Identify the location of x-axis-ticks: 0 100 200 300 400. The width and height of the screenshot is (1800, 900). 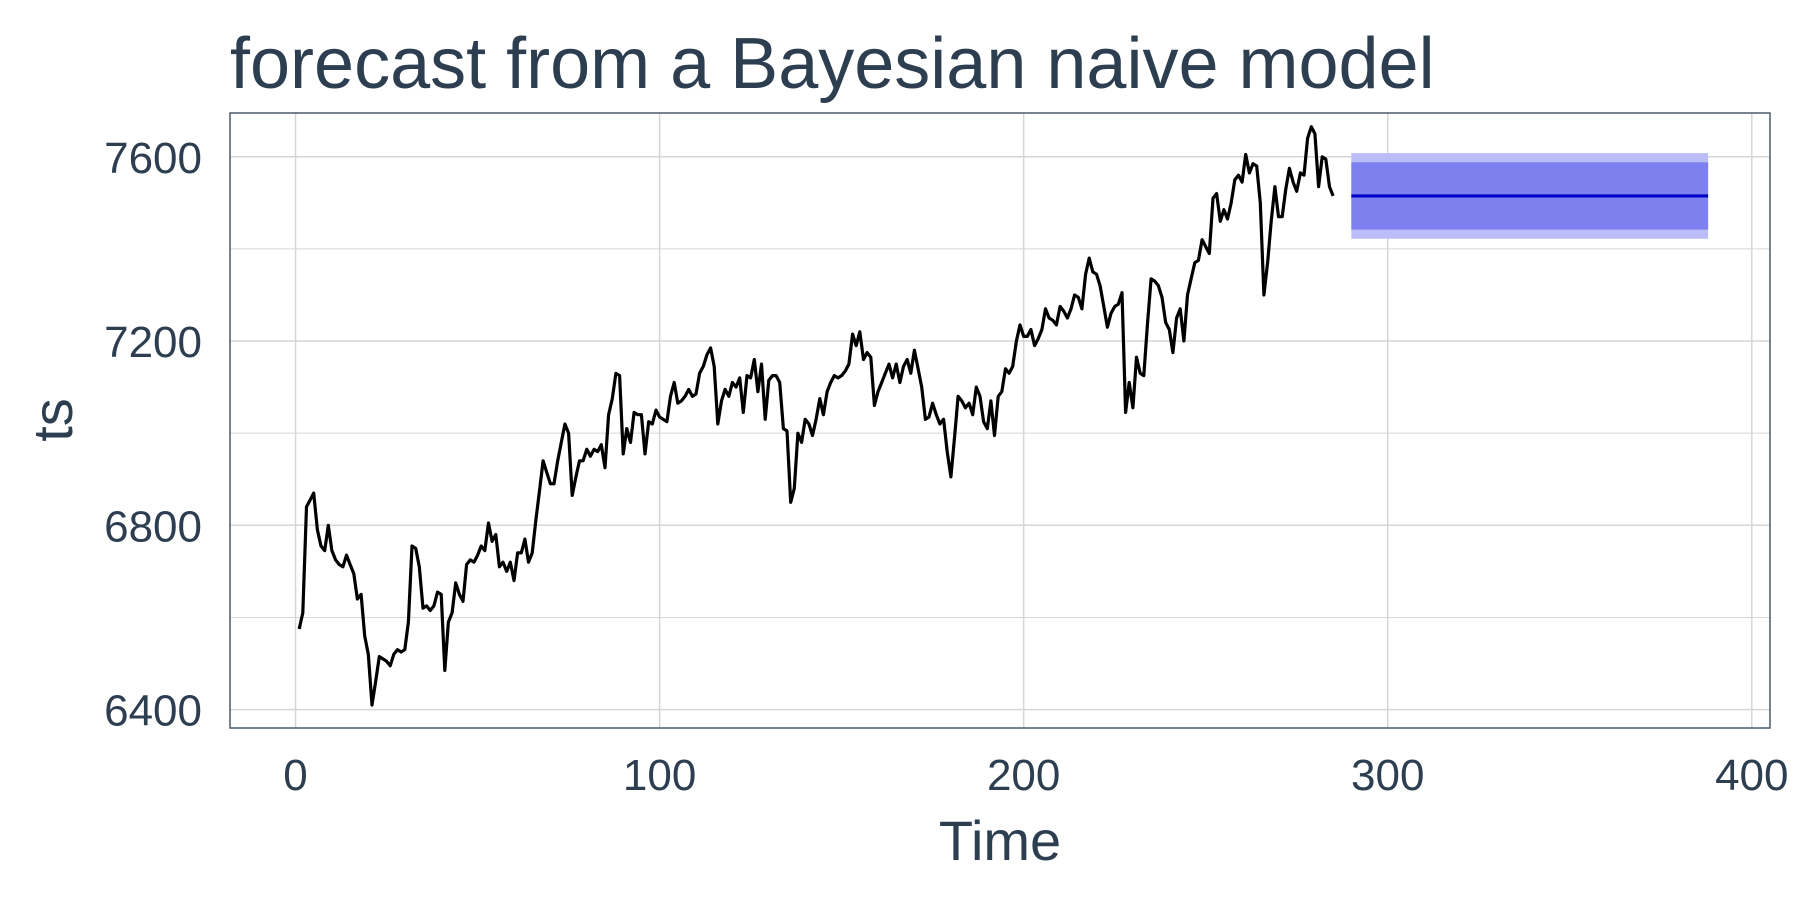
(1035, 775).